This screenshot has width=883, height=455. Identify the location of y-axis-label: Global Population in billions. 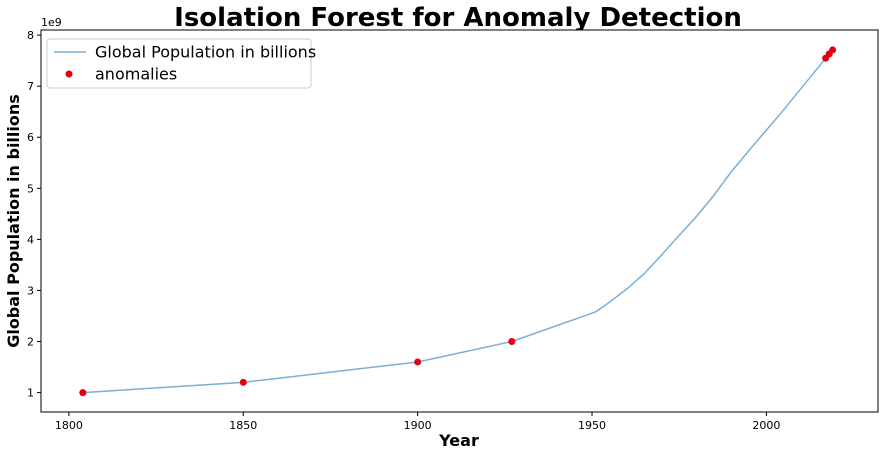
(13, 221).